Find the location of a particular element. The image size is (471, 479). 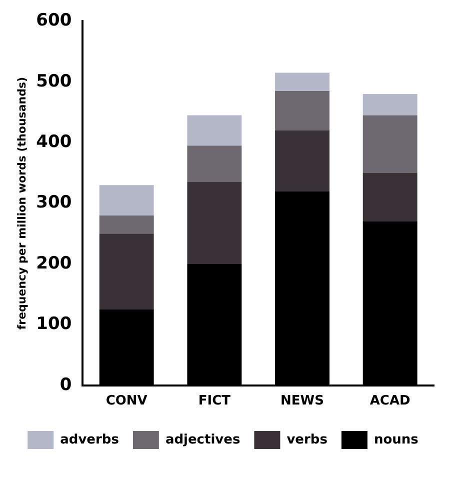

y-tick-label: 100 is located at coordinates (54, 324).